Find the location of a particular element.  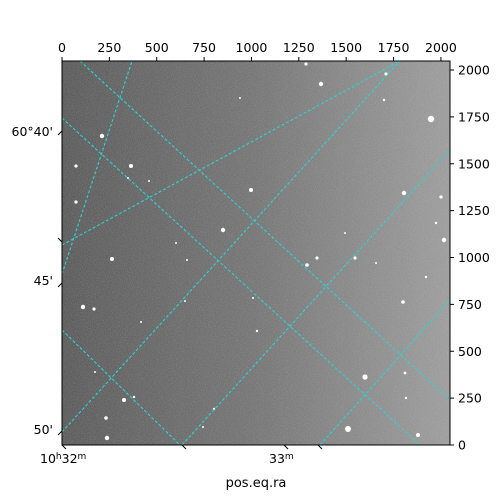

x-tick-label: 2000 is located at coordinates (441, 47).